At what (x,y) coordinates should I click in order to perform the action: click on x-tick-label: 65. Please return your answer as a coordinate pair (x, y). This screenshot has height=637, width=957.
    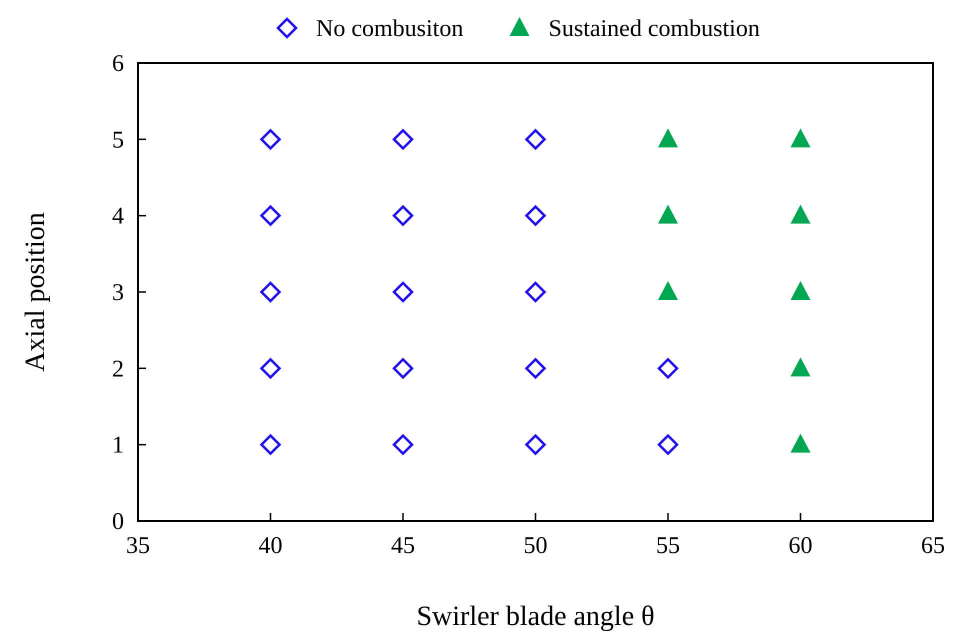
    Looking at the image, I should click on (933, 546).